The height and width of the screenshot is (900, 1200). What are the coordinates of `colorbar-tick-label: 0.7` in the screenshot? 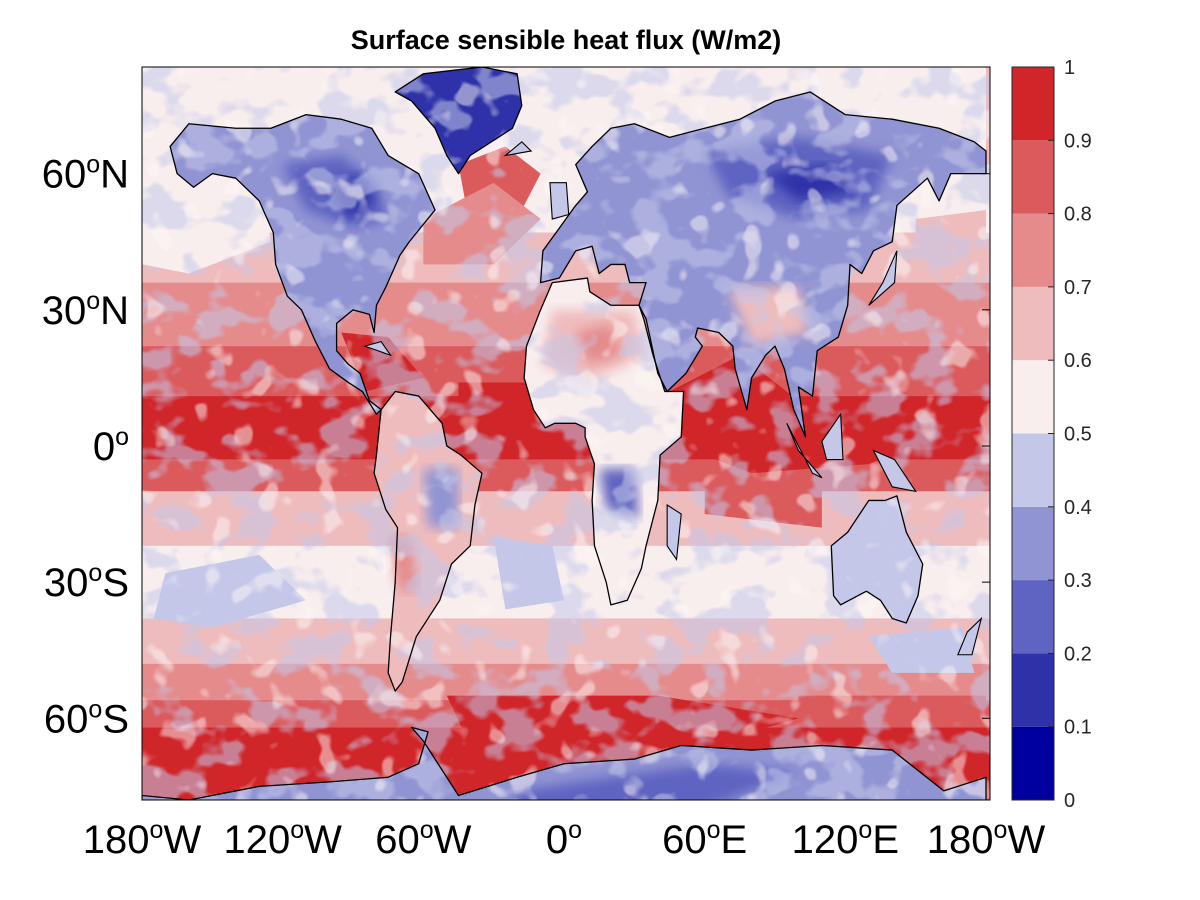 It's located at (1078, 288).